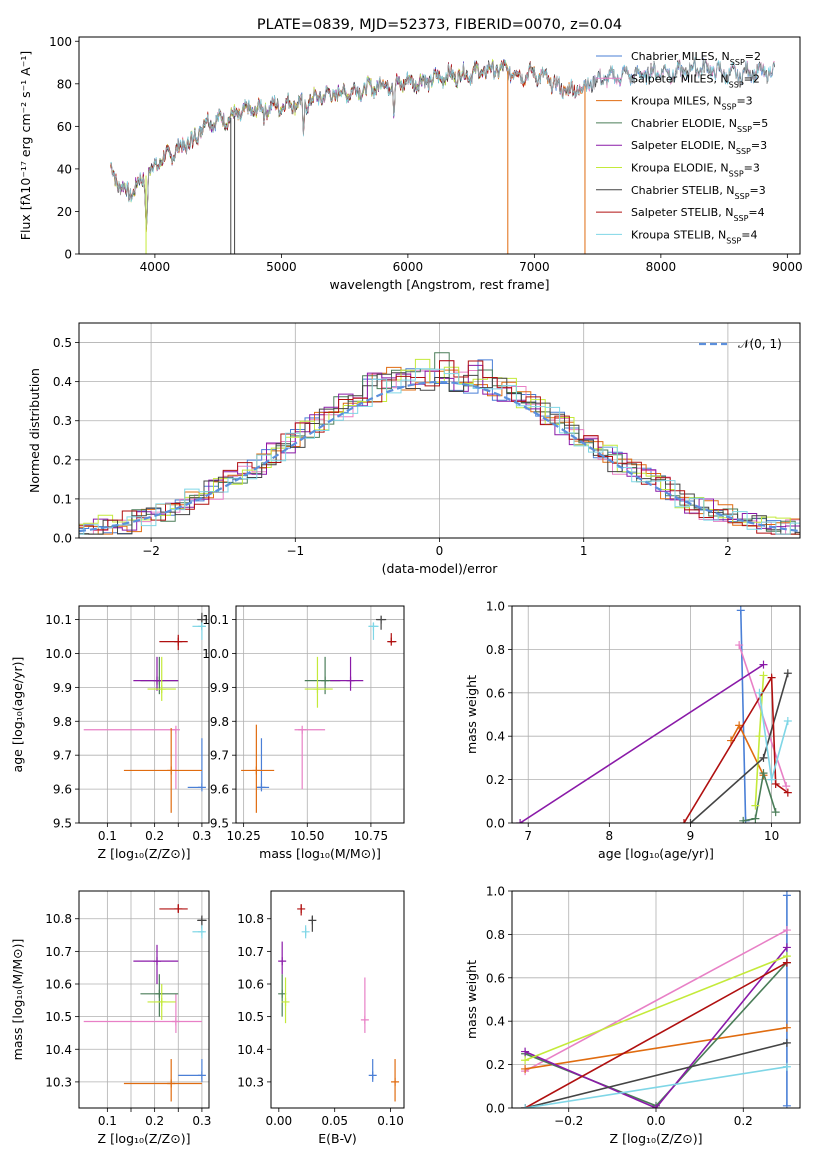  I want to click on x-axis-label: Z [log₁₀(Z/Z⊙)], so click(144, 1138).